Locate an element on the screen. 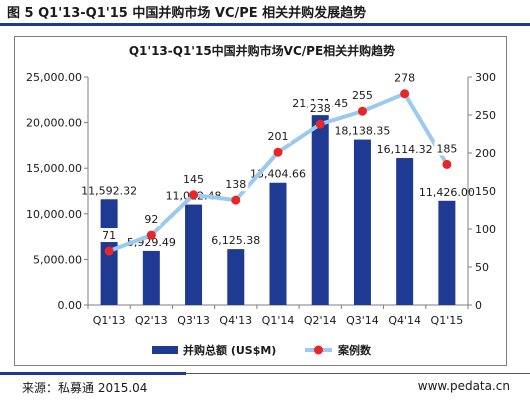  source-note: 来源：私募通 2015.04 is located at coordinates (85, 388).